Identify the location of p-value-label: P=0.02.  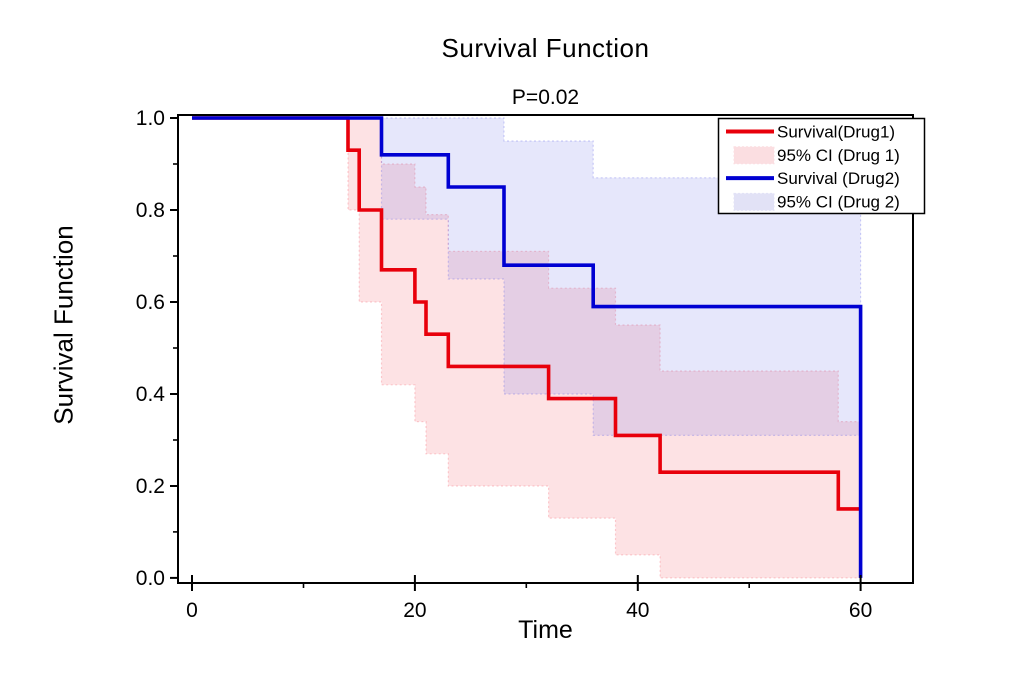
(545, 97).